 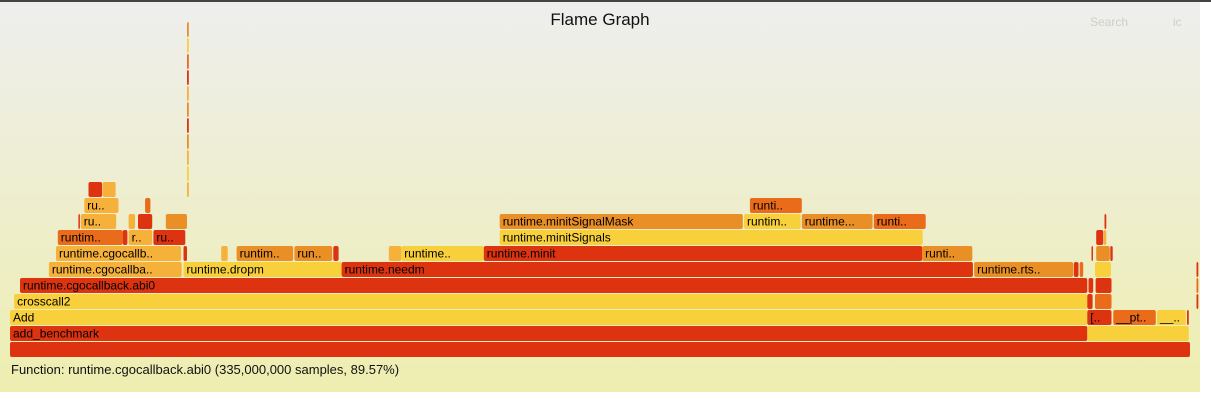 What do you see at coordinates (1177, 22) in the screenshot?
I see `ignore-case-button: ic` at bounding box center [1177, 22].